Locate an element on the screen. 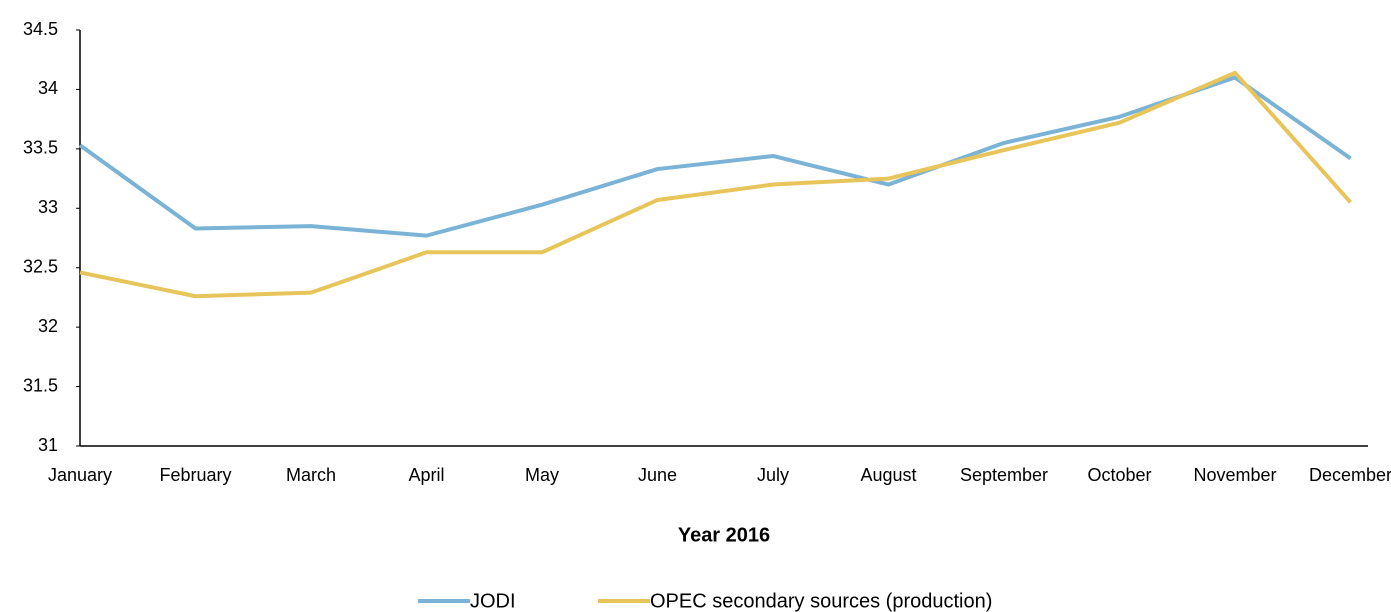  x-tick-label: October is located at coordinates (1119, 475).